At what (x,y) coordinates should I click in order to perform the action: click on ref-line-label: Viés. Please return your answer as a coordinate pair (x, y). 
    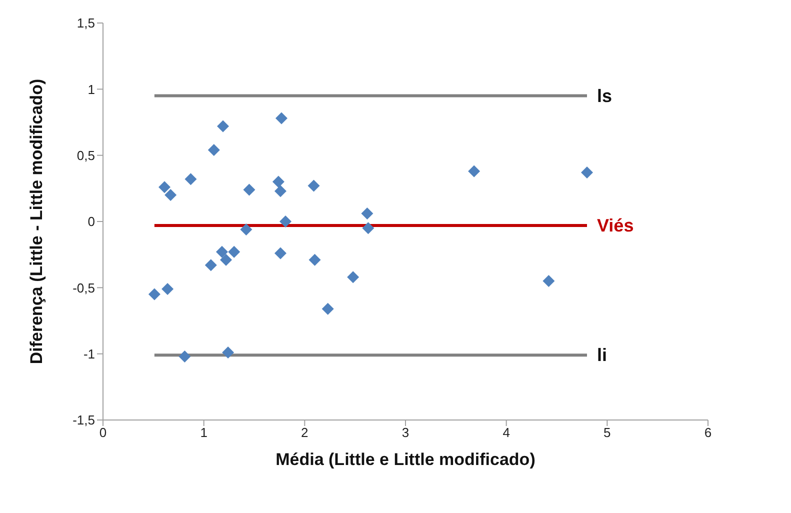
    Looking at the image, I should click on (615, 225).